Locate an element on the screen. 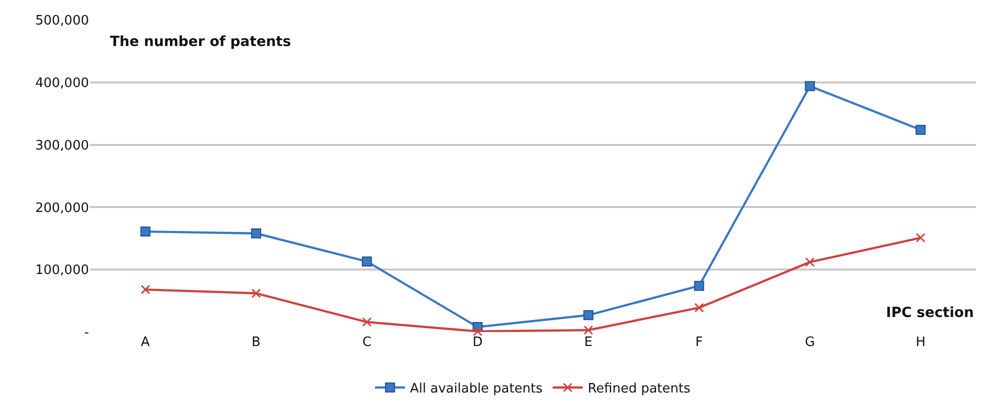  x-tick-label: B is located at coordinates (256, 342).